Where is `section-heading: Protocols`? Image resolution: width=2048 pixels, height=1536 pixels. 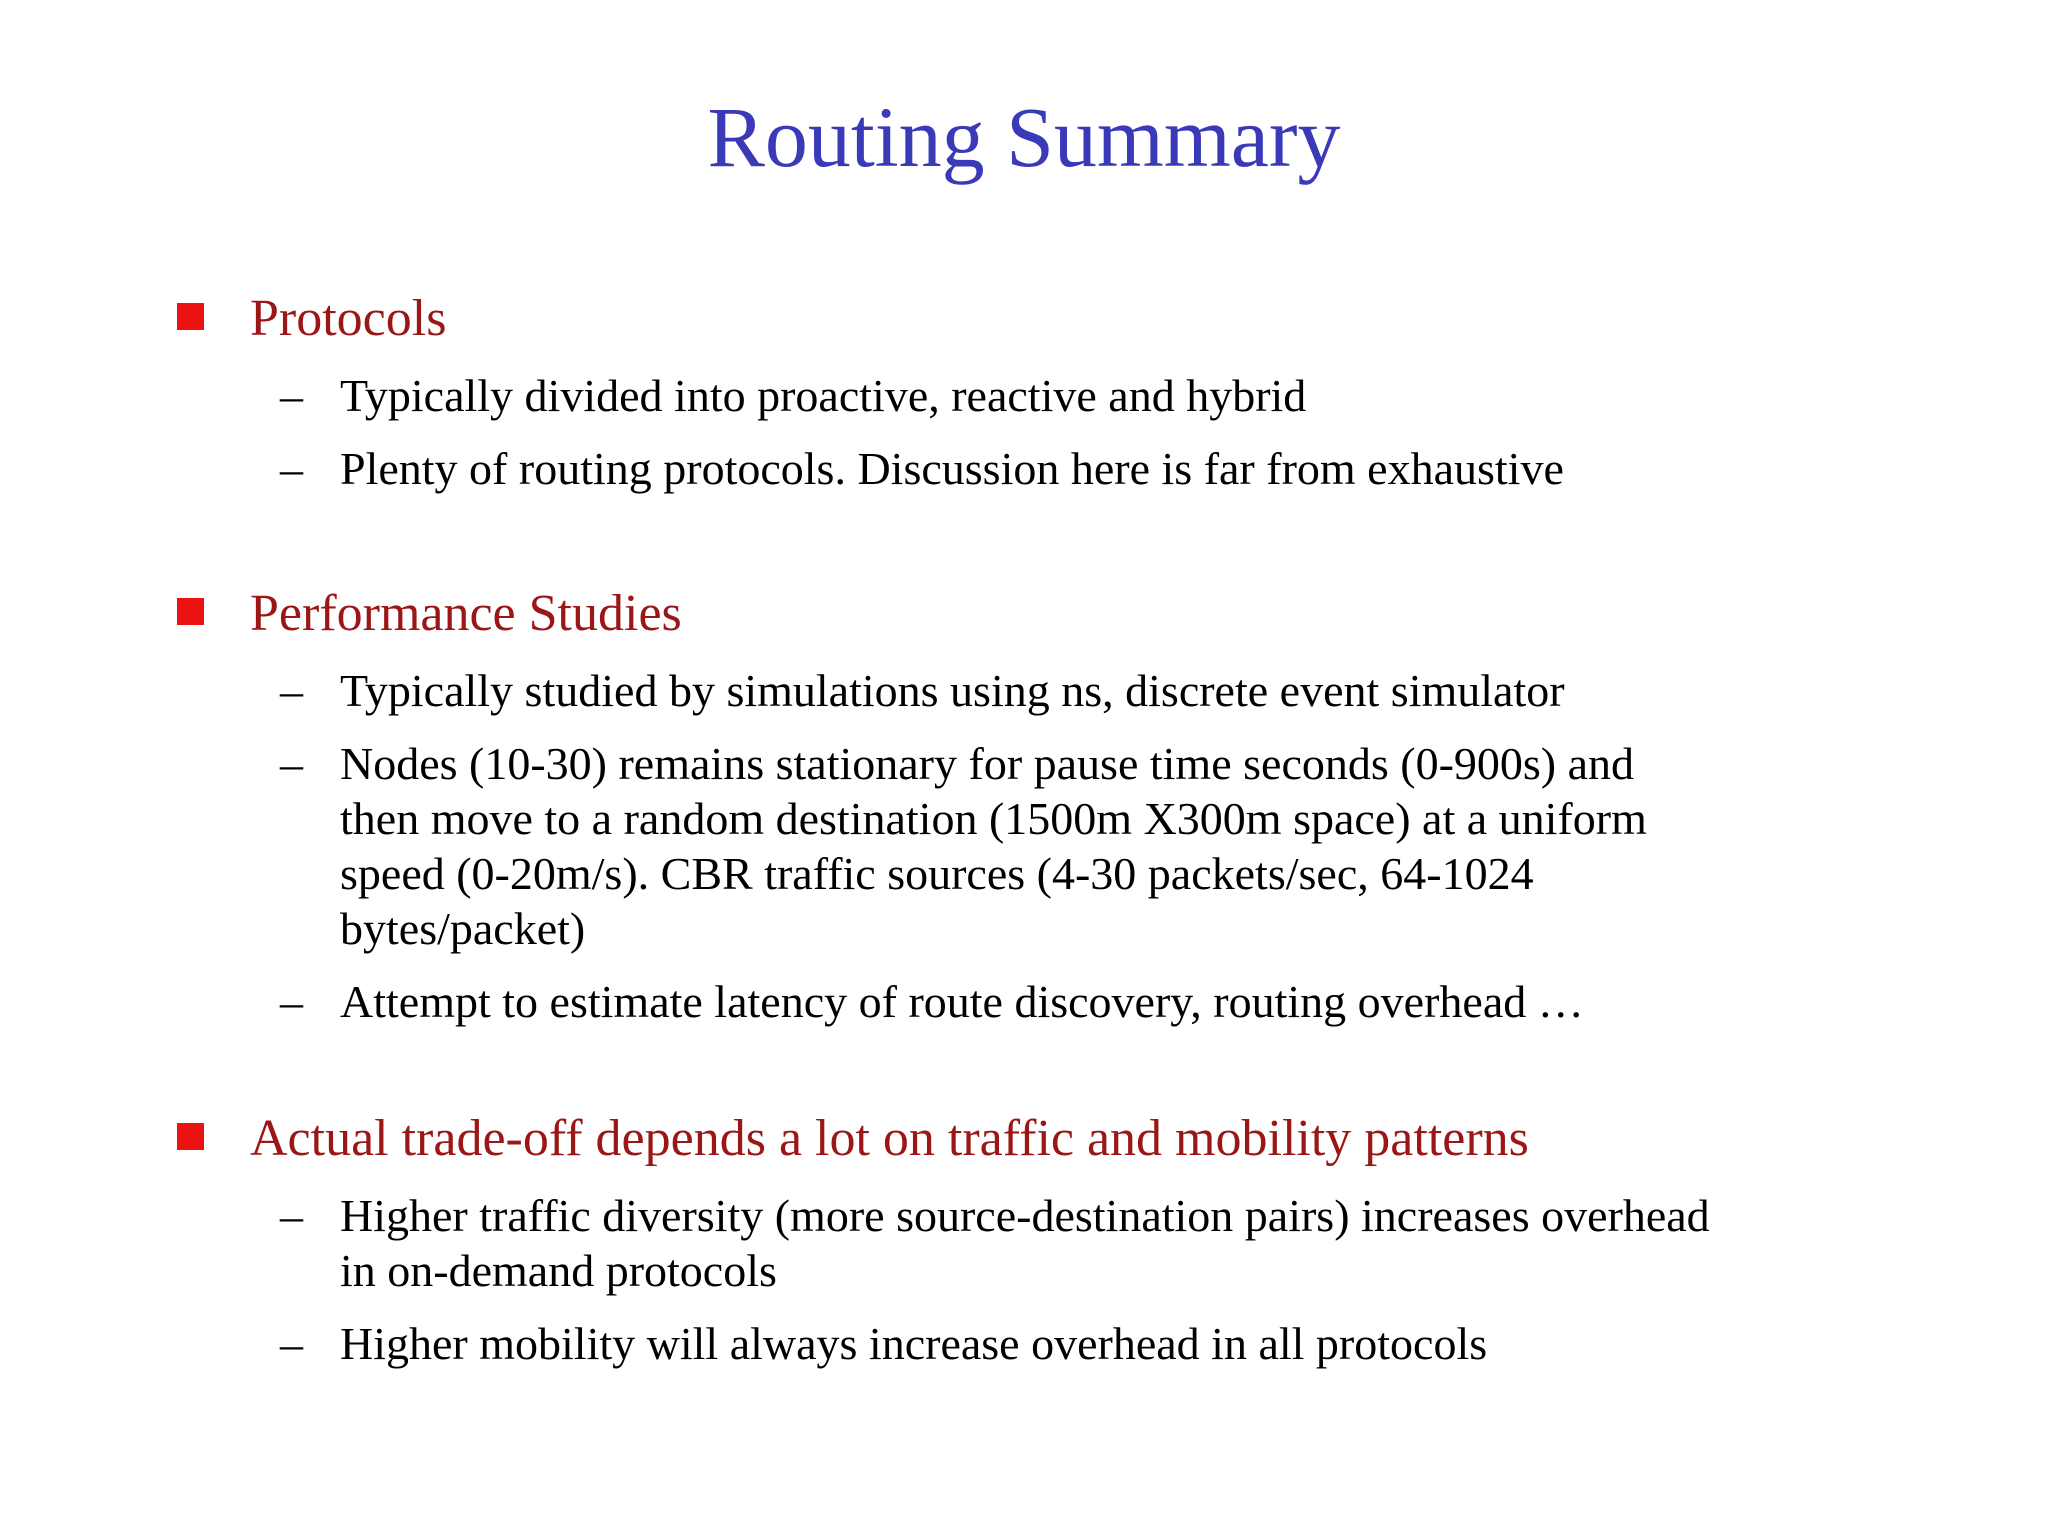
section-heading: Protocols is located at coordinates (348, 318).